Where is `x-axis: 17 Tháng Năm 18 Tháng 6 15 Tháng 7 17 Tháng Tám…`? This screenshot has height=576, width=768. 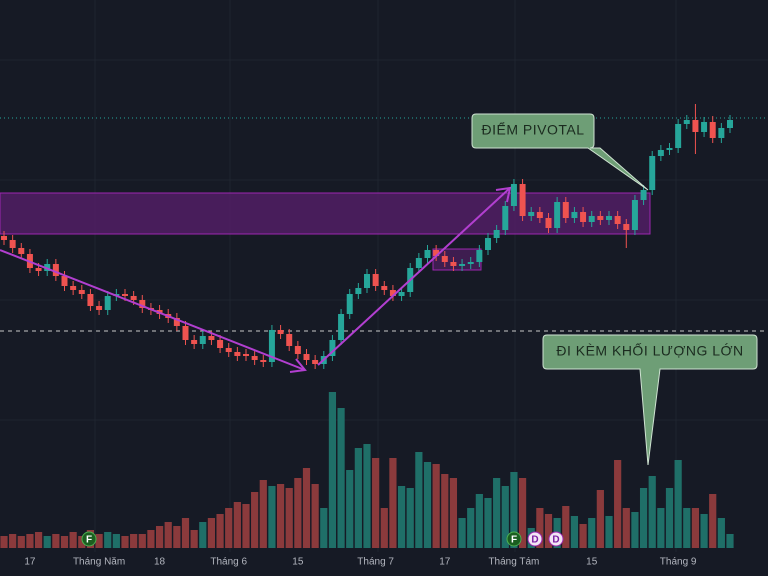 x-axis: 17 Tháng Năm 18 Tháng 6 15 Tháng 7 17 Tháng Tám… is located at coordinates (360, 562).